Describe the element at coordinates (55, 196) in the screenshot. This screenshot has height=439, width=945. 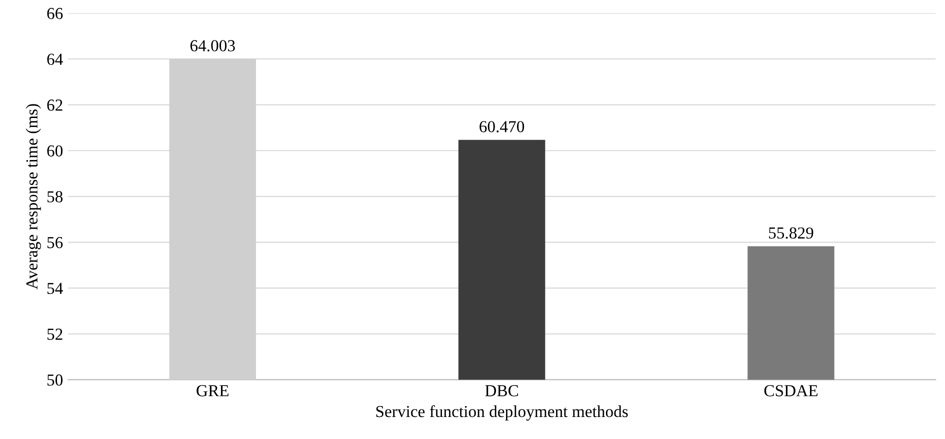
I see `y-tick-label: 58` at that location.